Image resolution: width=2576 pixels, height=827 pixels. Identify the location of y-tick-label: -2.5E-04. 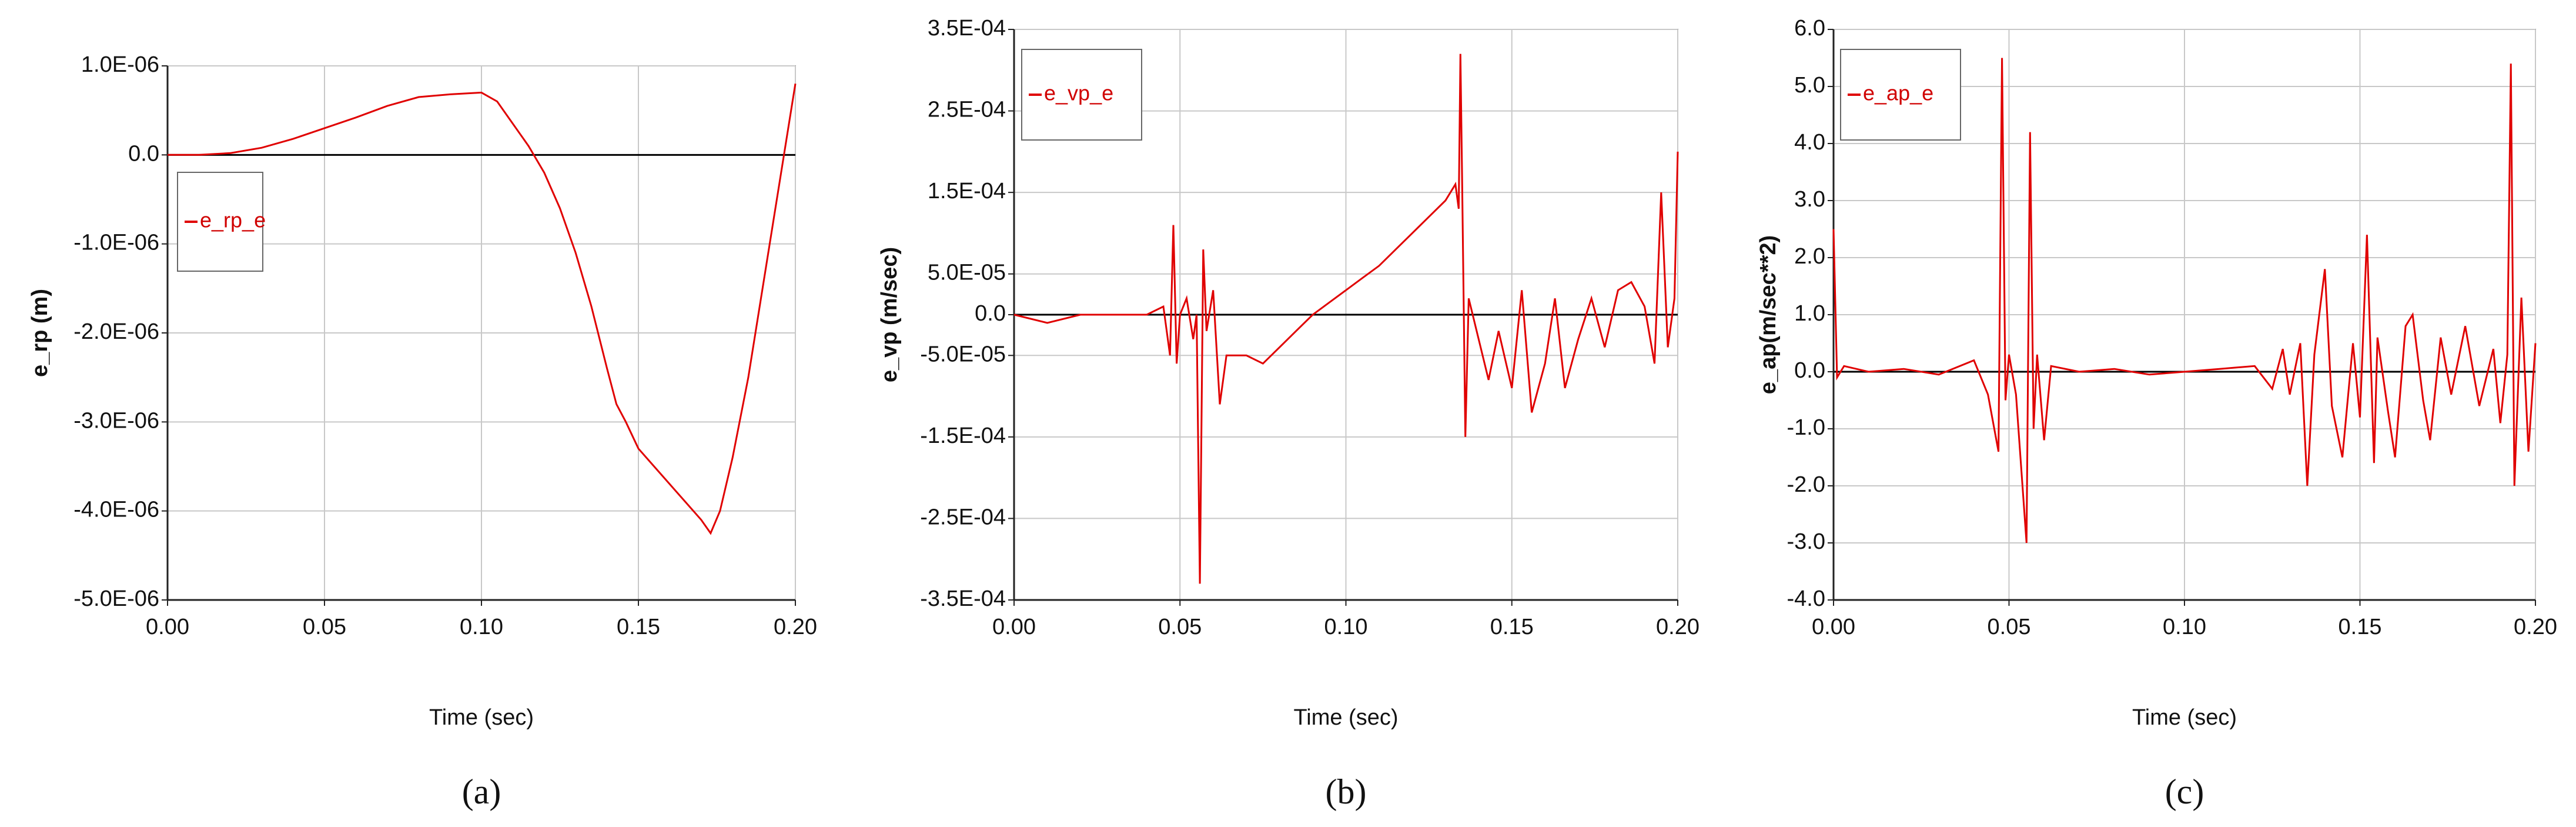
(963, 517).